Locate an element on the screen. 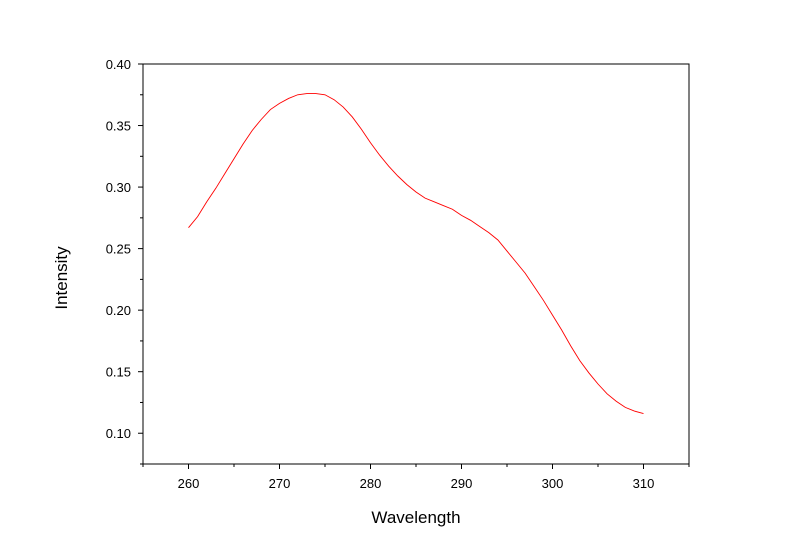 This screenshot has width=800, height=557. x-axis-ticks: 260 270 280 290 300 310 is located at coordinates (416, 477).